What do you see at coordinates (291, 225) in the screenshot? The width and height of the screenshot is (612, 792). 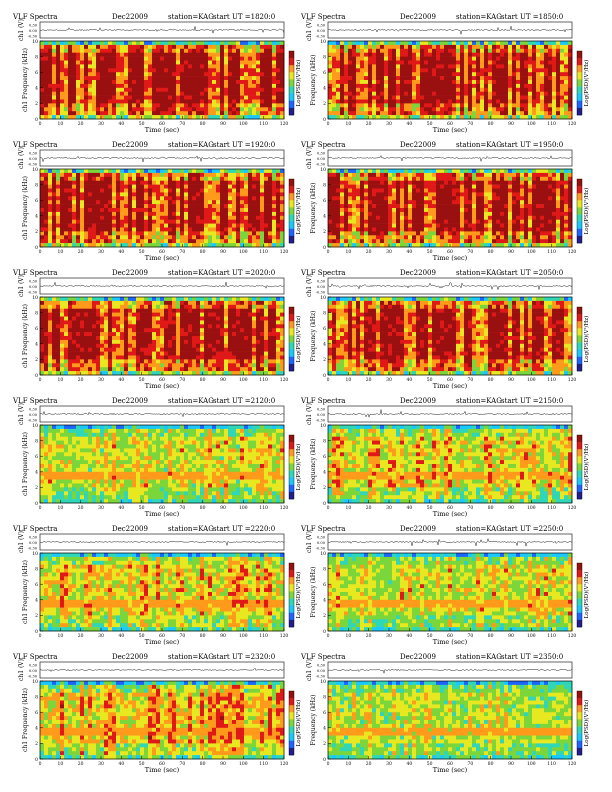 I see `colorbar-segment` at bounding box center [291, 225].